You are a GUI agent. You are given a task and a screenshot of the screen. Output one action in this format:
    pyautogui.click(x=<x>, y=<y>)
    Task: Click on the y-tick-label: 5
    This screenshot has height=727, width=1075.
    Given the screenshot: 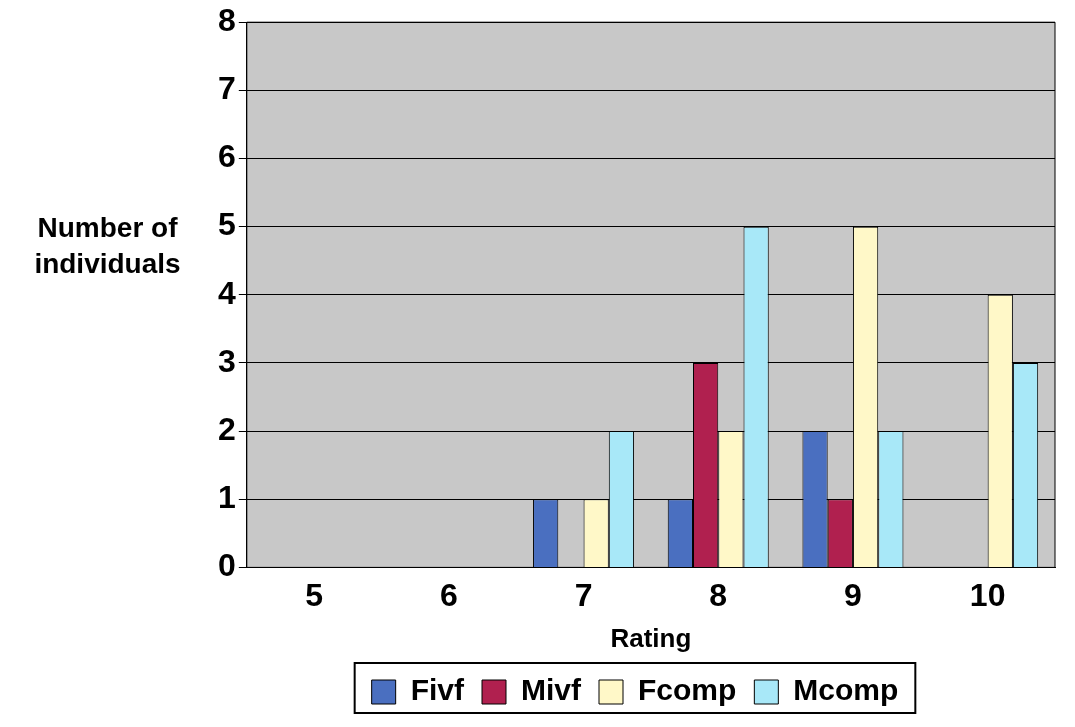 What is the action you would take?
    pyautogui.click(x=227, y=224)
    